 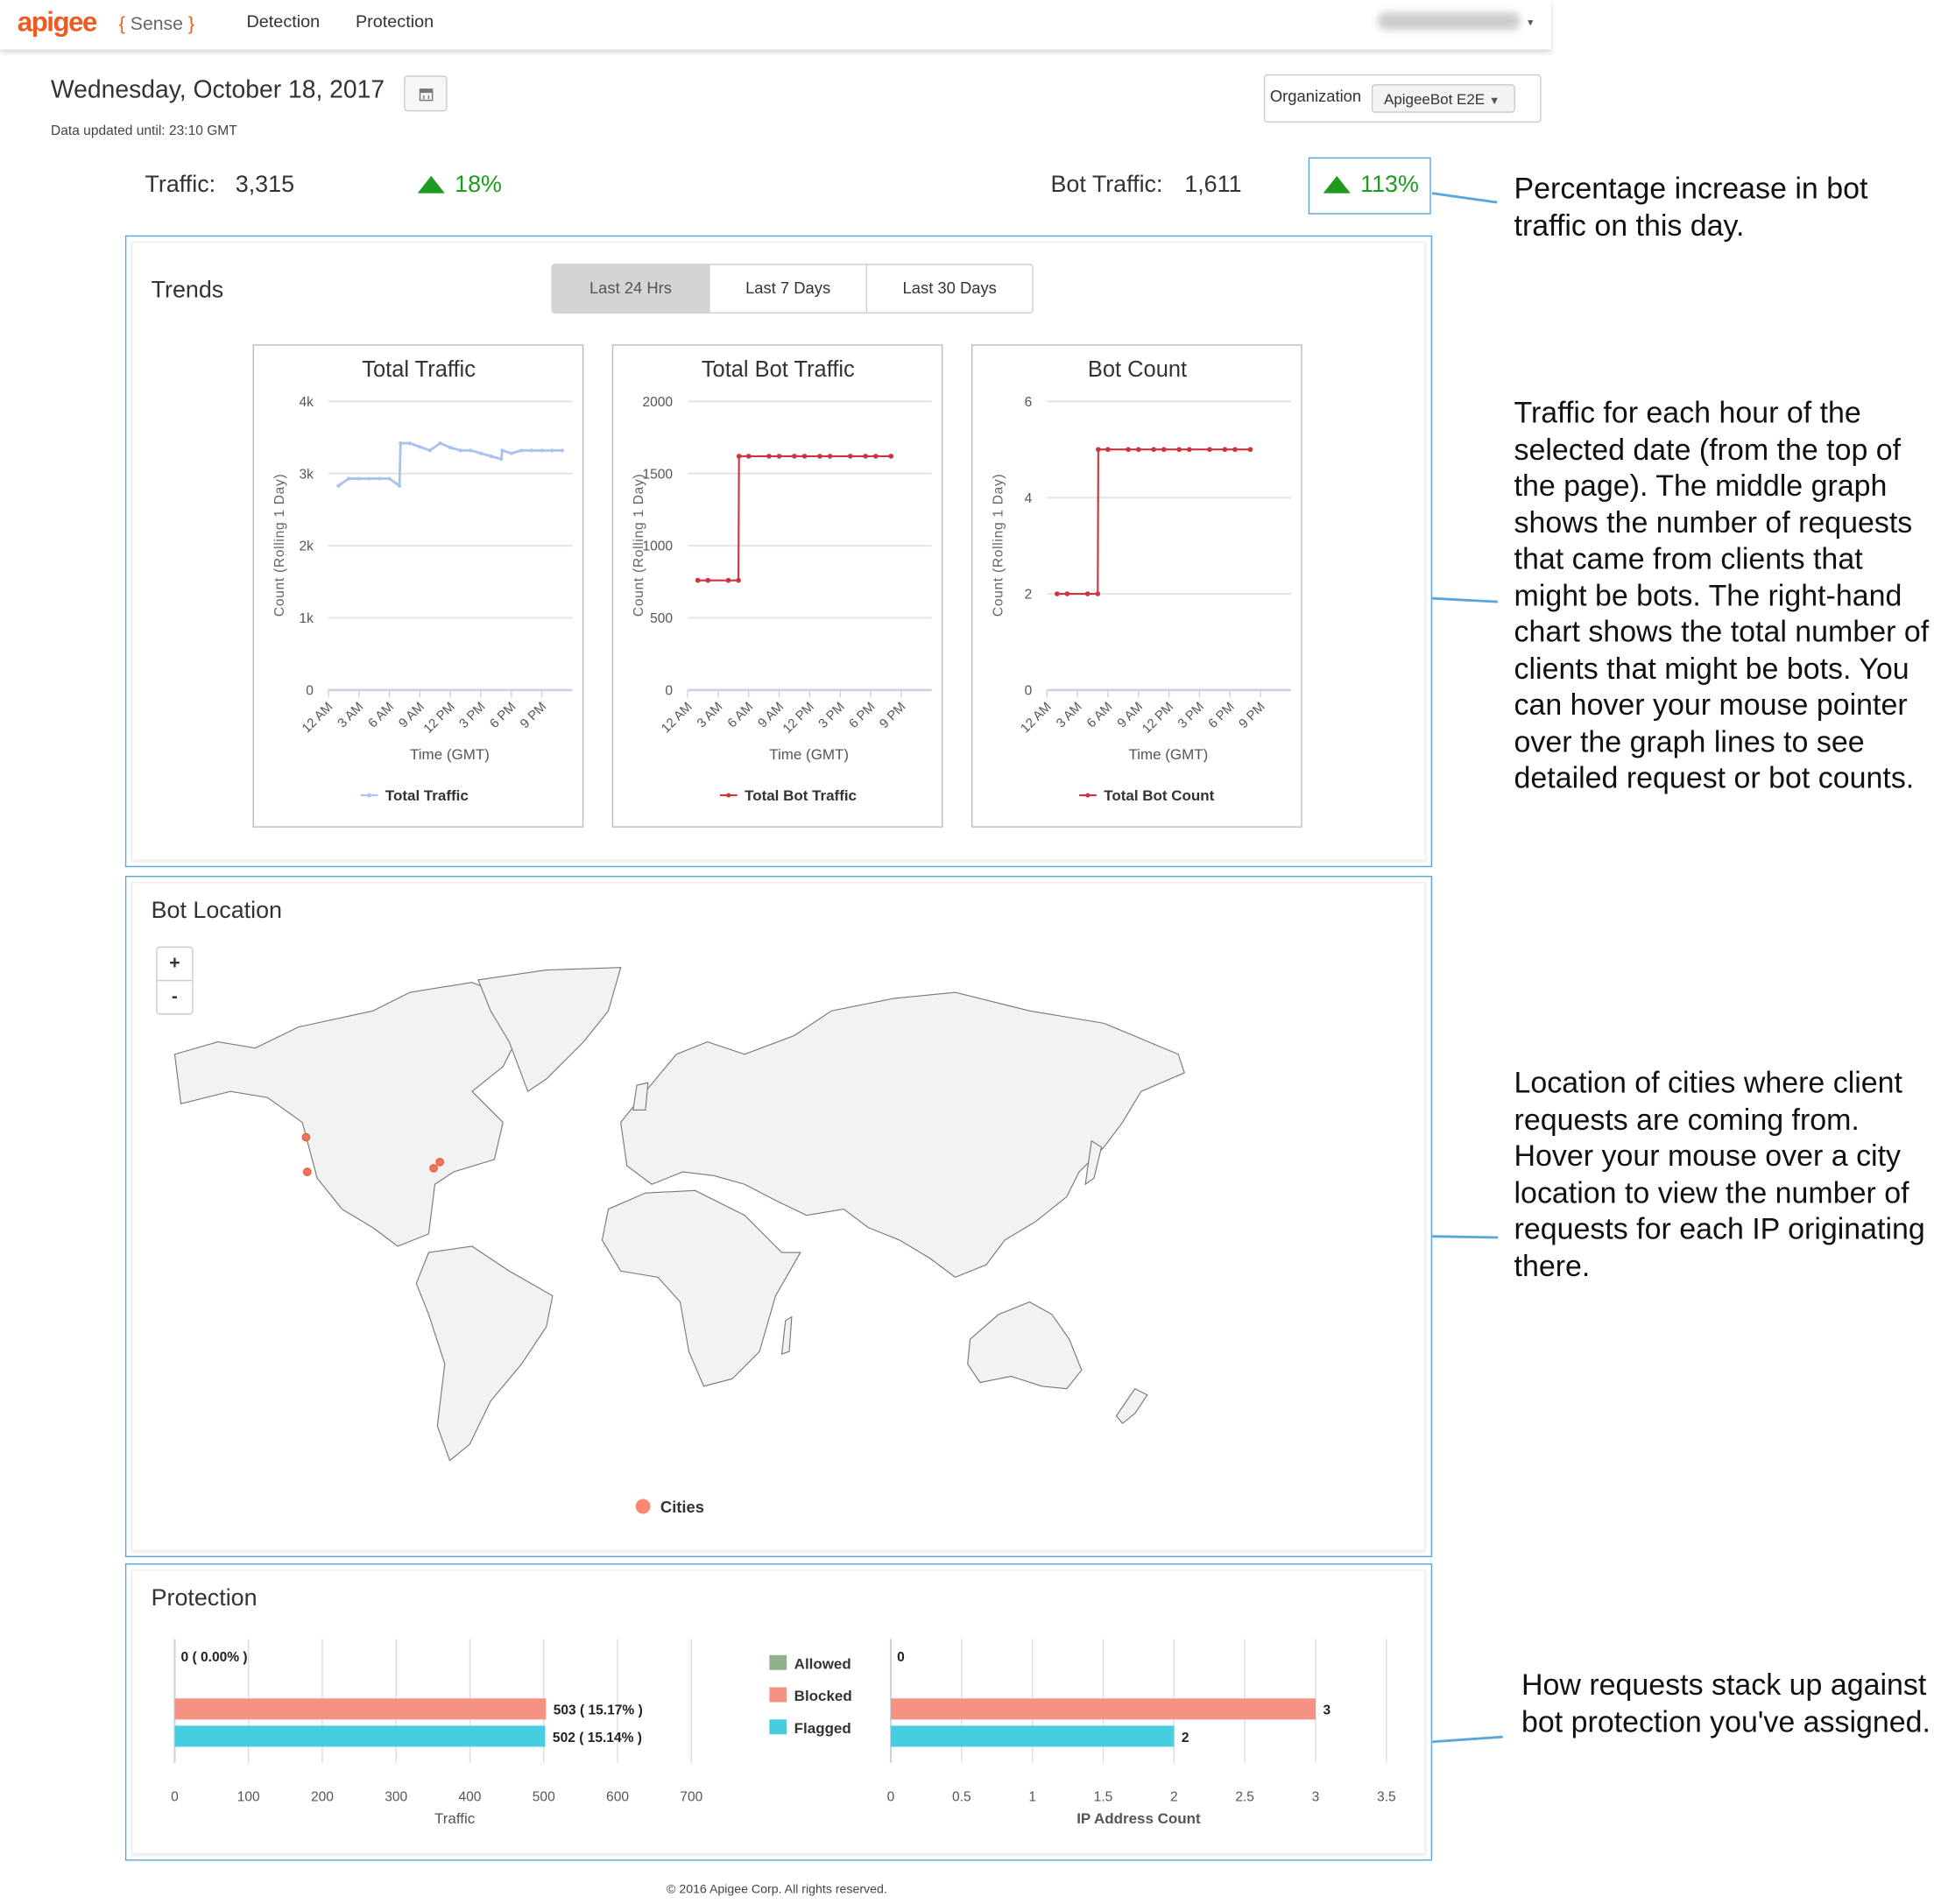 What do you see at coordinates (823, 1696) in the screenshot?
I see `legend-label-blocked: Blocked` at bounding box center [823, 1696].